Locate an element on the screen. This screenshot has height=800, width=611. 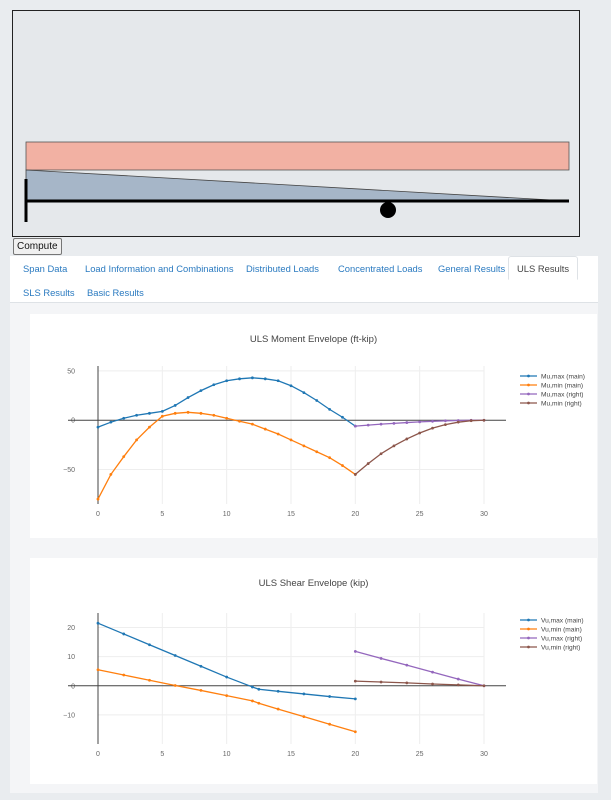
tab-concentrated-loads: Concentrated Loads is located at coordinates (380, 268).